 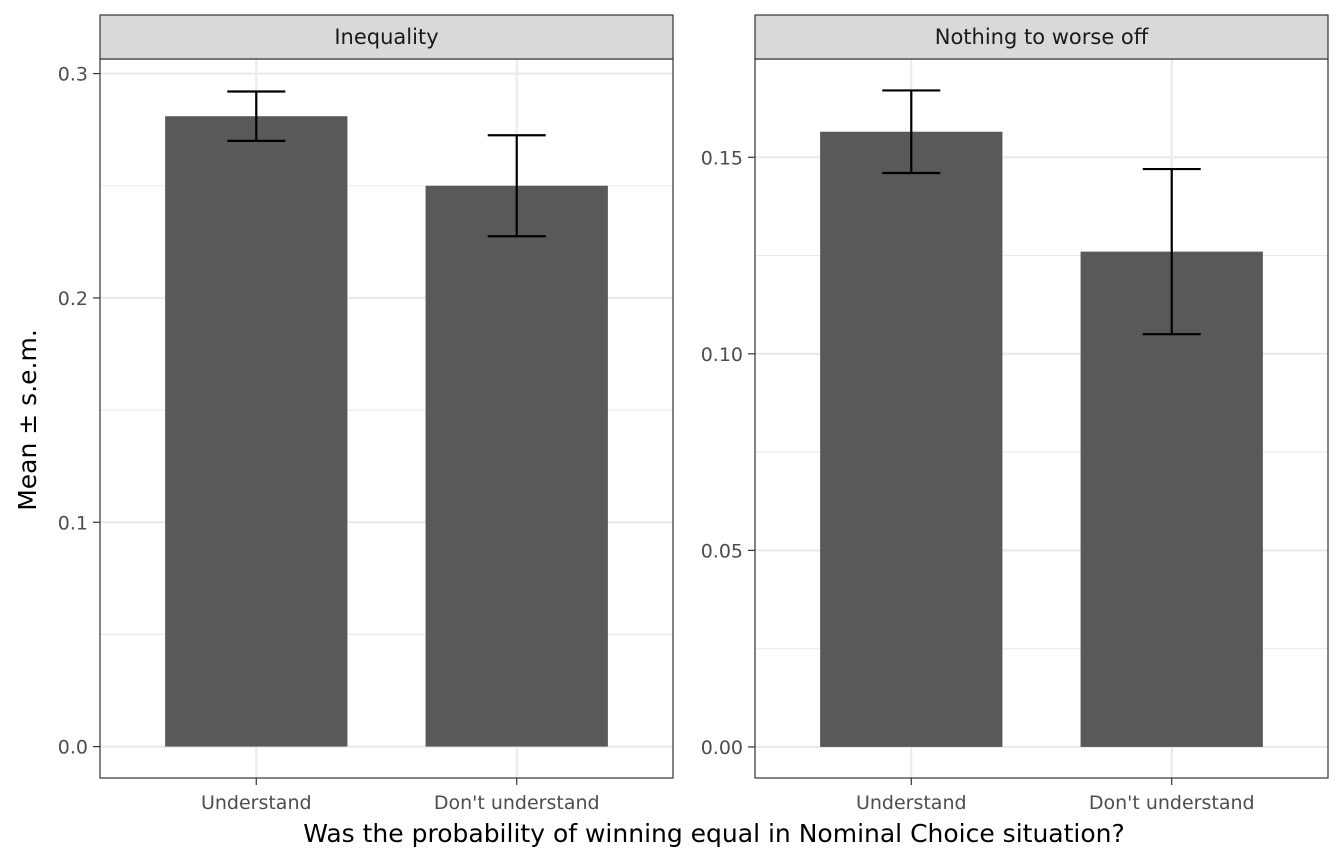 What do you see at coordinates (722, 748) in the screenshot?
I see `y-tick-label: 0.00` at bounding box center [722, 748].